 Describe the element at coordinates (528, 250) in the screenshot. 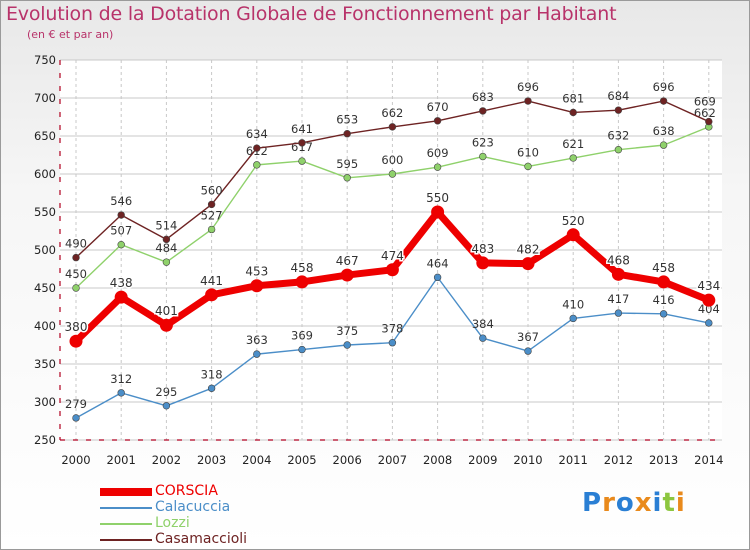

I see `data-label: 482` at that location.